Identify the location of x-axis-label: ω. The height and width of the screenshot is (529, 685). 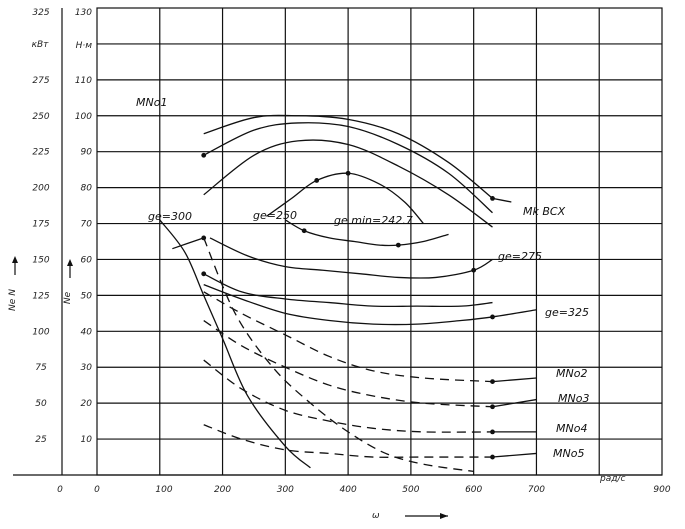
(376, 516).